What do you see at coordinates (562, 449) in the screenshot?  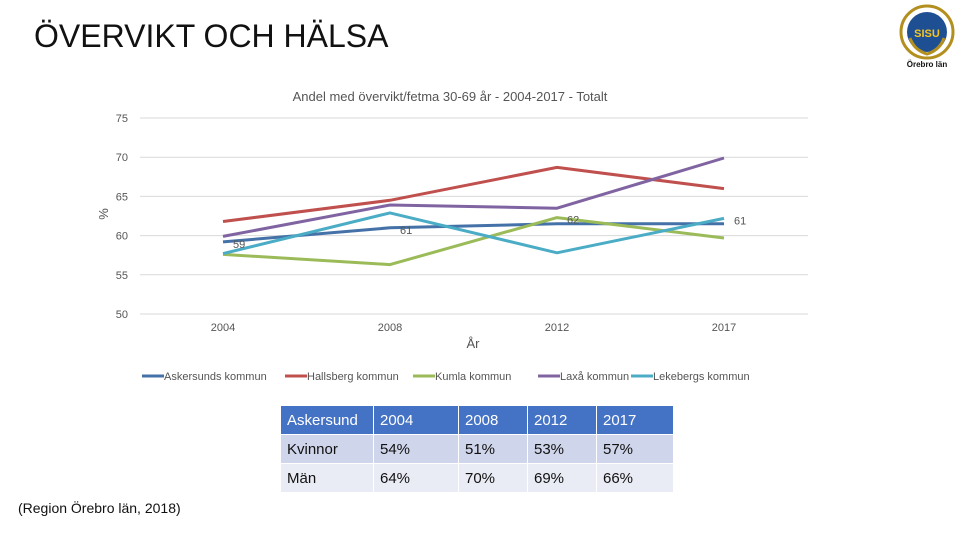 I see `table-cell: 53%` at bounding box center [562, 449].